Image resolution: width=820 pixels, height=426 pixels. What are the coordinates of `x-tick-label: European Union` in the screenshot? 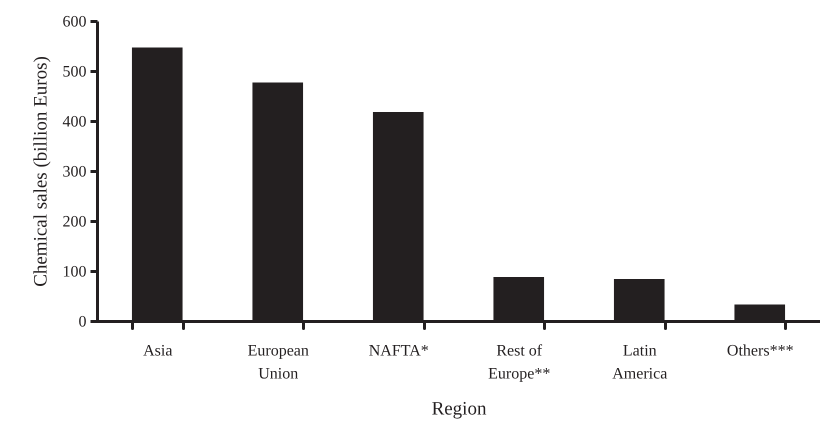 It's located at (278, 362).